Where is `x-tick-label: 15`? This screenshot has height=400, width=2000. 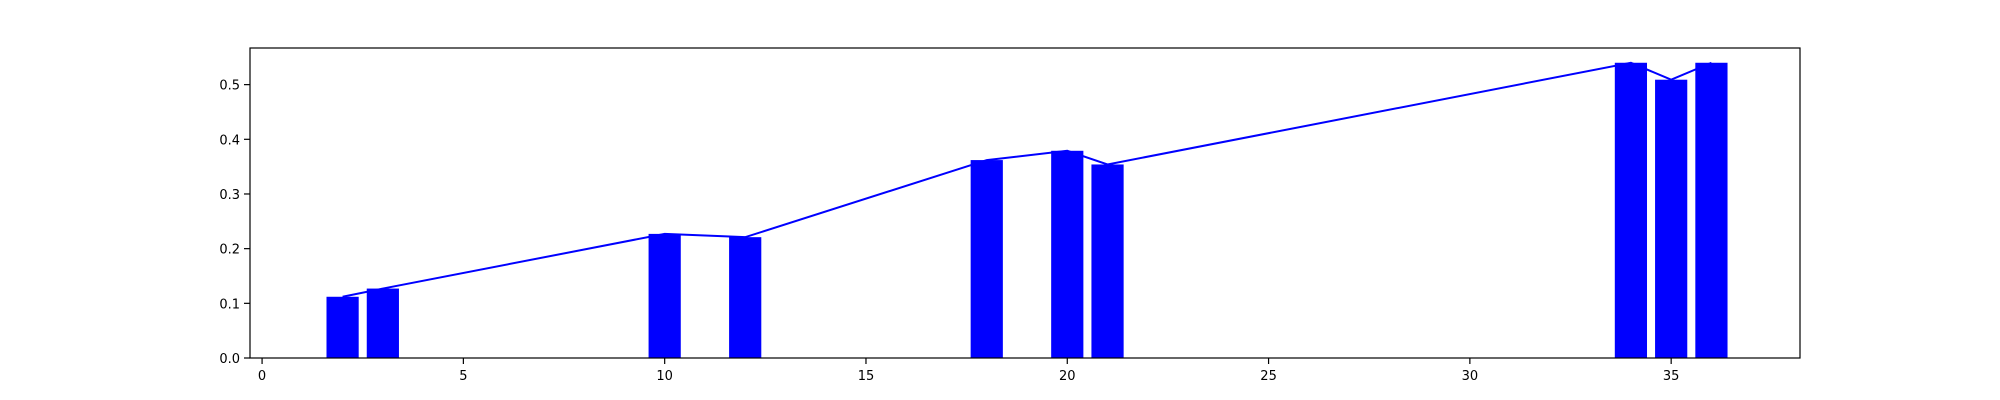 x-tick-label: 15 is located at coordinates (866, 376).